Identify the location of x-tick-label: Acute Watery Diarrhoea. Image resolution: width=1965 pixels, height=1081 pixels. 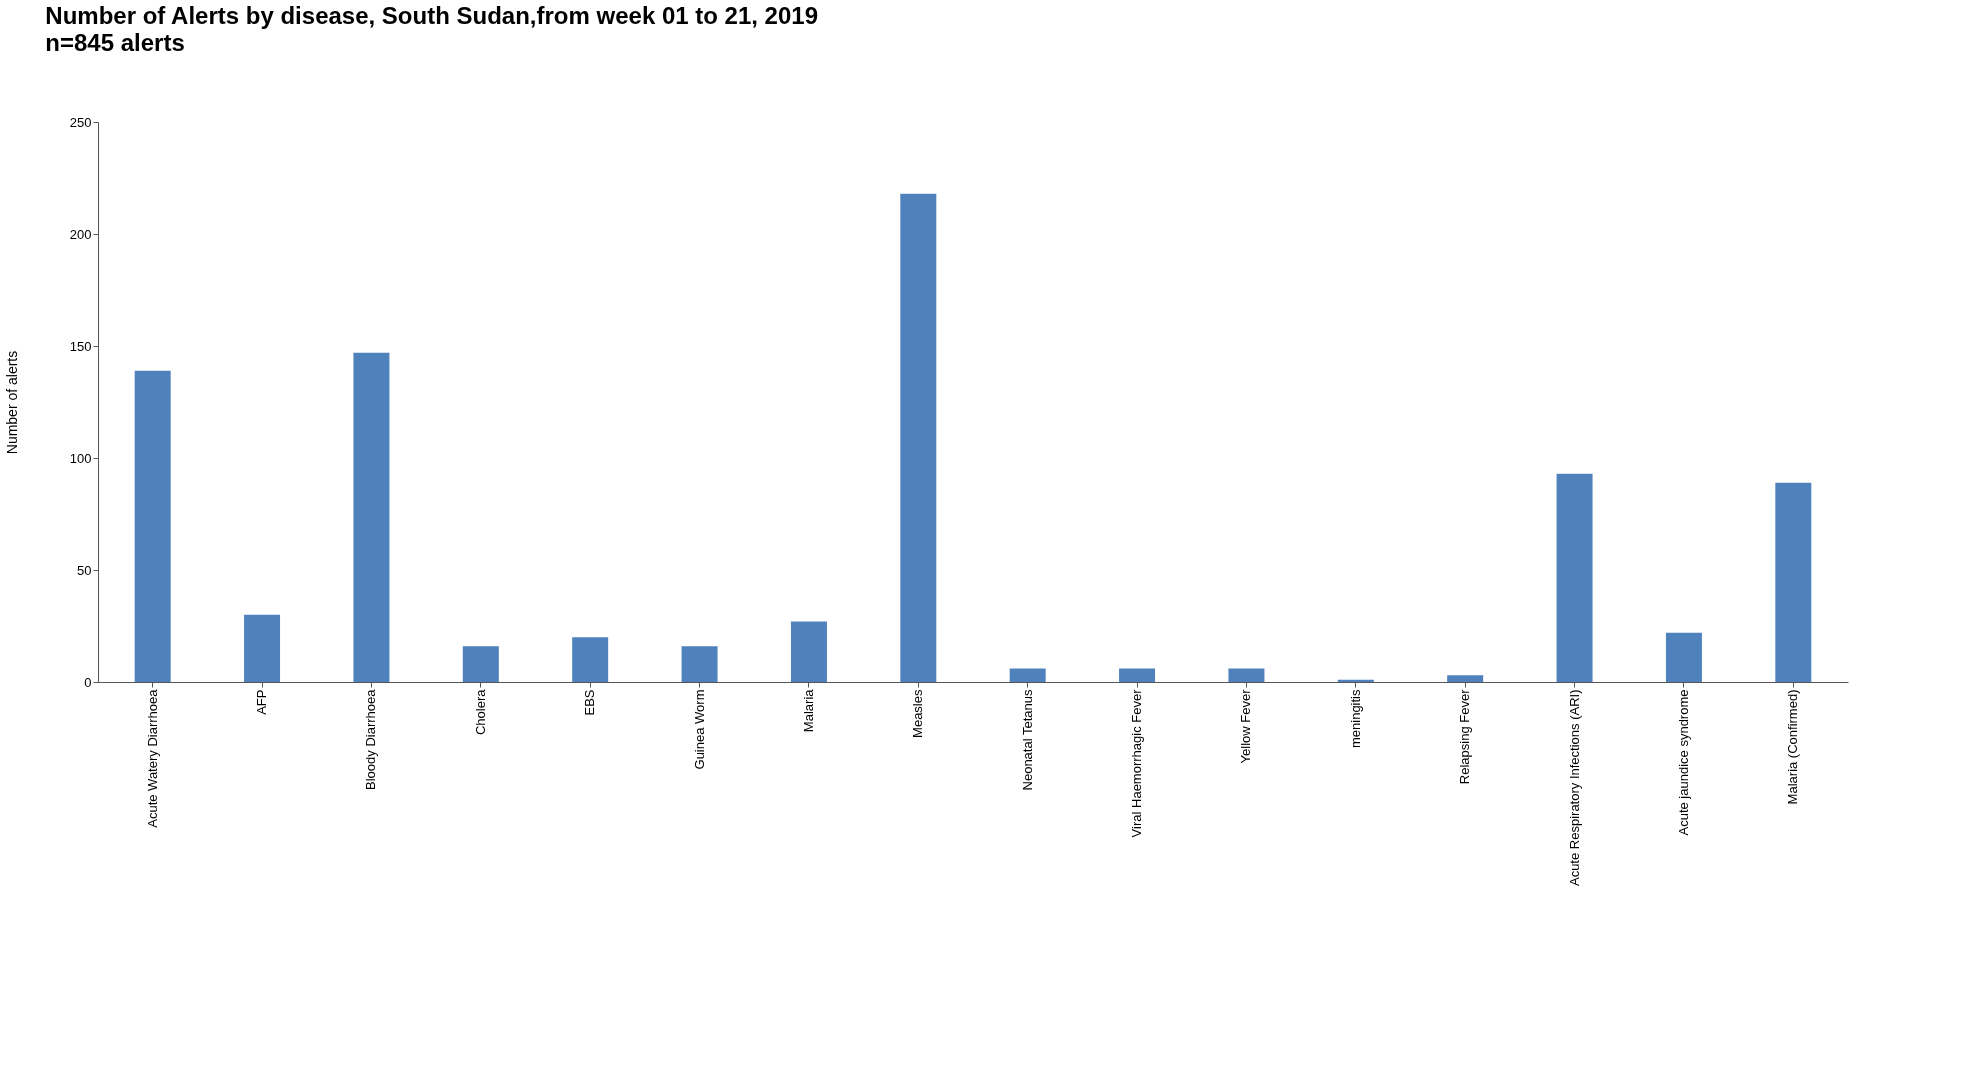
(152, 758).